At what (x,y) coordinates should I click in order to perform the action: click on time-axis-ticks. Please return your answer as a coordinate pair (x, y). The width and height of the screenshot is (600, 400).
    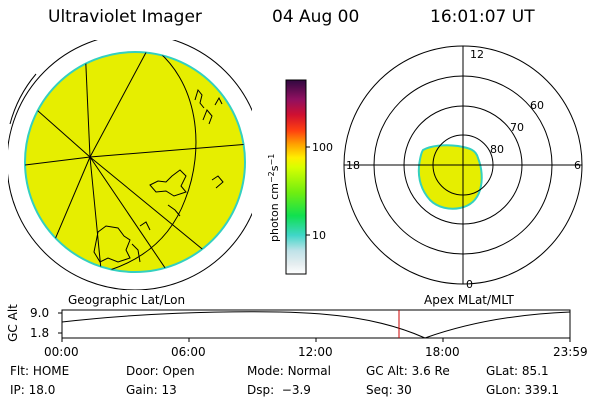
    Looking at the image, I should click on (316, 340).